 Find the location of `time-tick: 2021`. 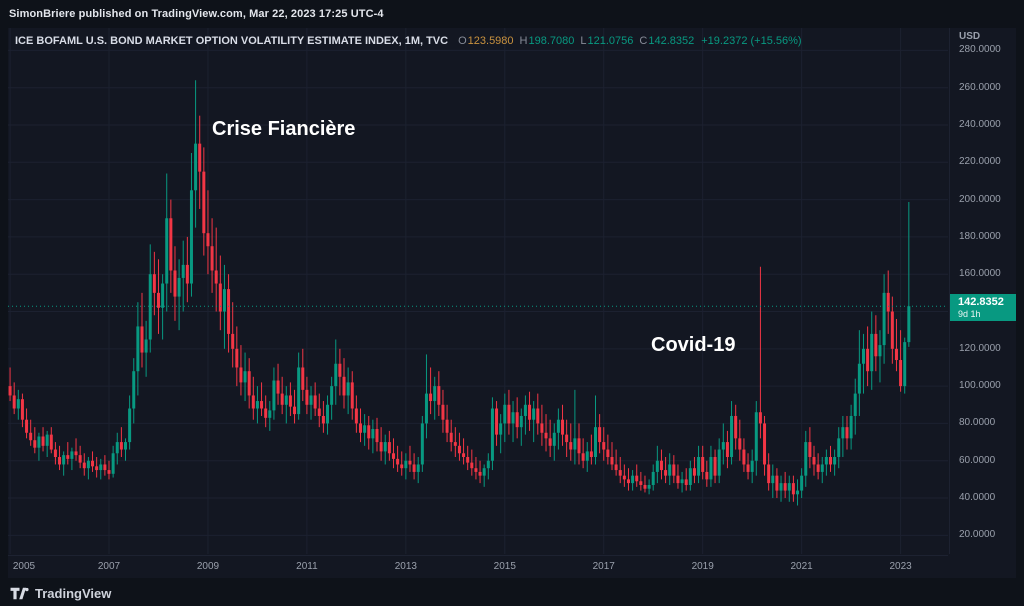

time-tick: 2021 is located at coordinates (801, 566).